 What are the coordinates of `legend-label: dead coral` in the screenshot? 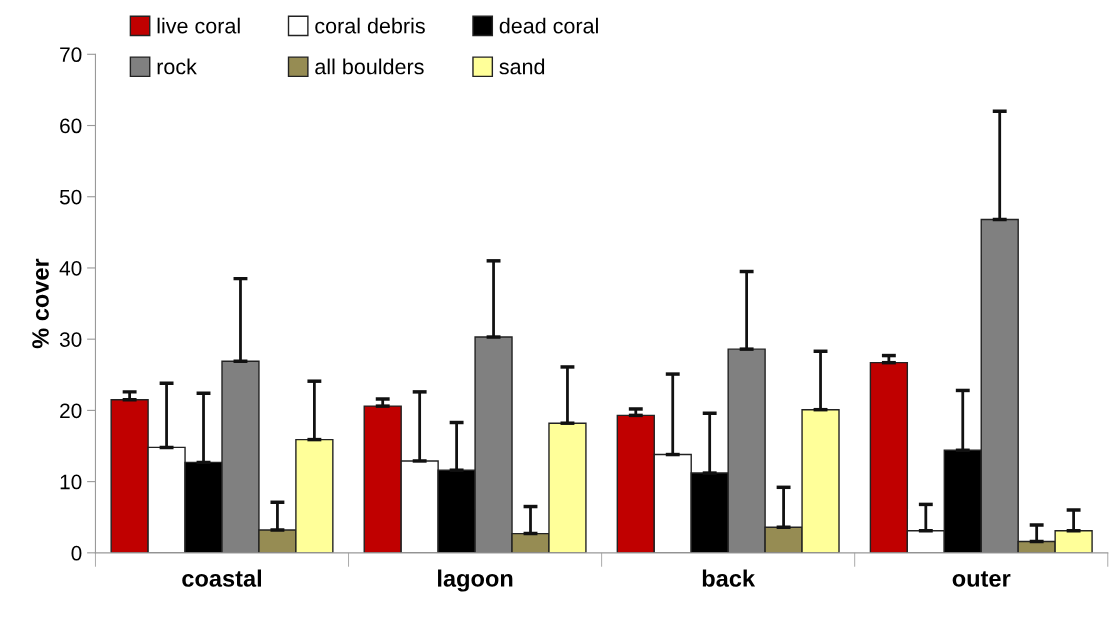 It's located at (548, 25).